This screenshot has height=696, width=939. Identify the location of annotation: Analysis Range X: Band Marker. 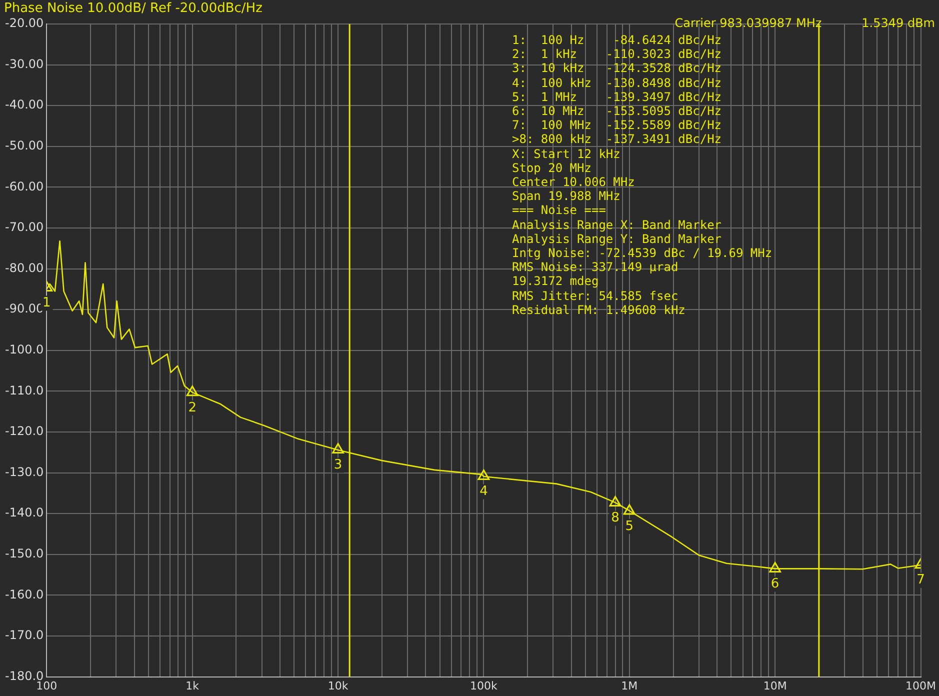
(617, 225).